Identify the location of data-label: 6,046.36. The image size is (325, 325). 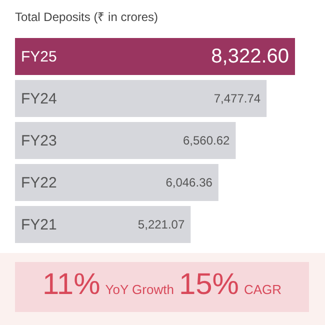
(189, 183).